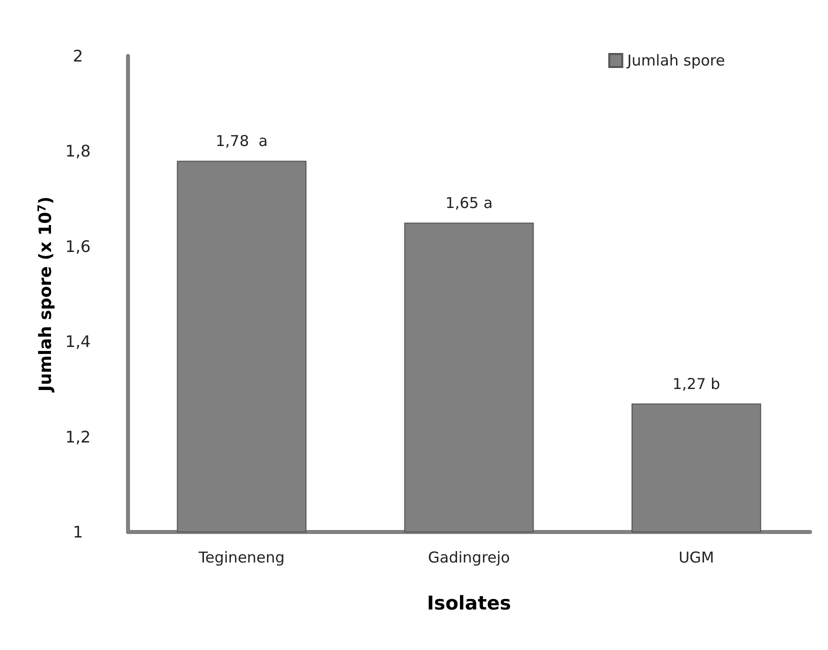 The height and width of the screenshot is (650, 828). Describe the element at coordinates (78, 151) in the screenshot. I see `y-tick-label: 1,8` at that location.